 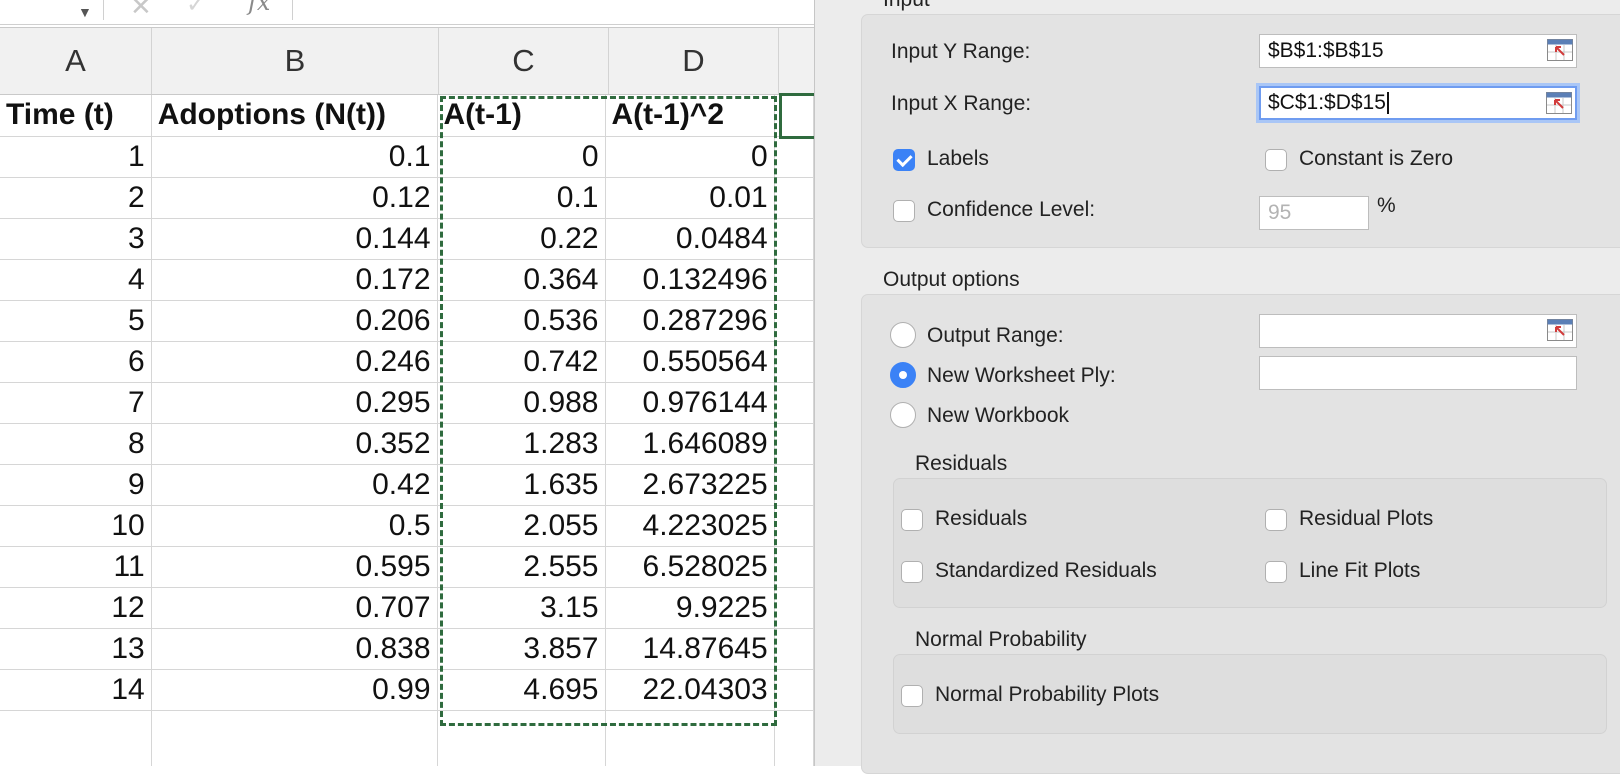 I want to click on cell-a-t-minus-1: 0.364, so click(x=521, y=280).